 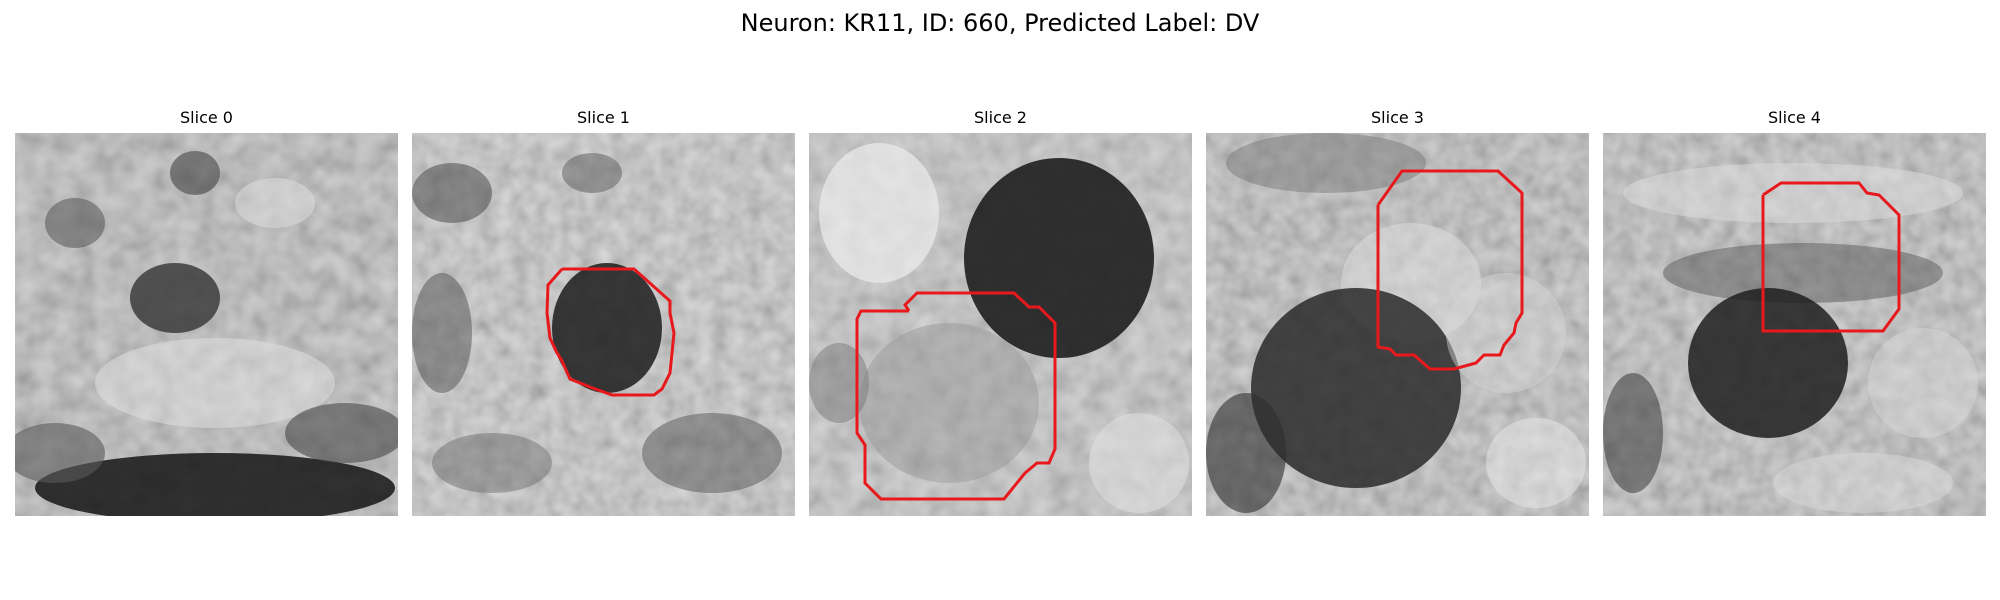 What do you see at coordinates (206, 117) in the screenshot?
I see `slice-title-0: Slice 0` at bounding box center [206, 117].